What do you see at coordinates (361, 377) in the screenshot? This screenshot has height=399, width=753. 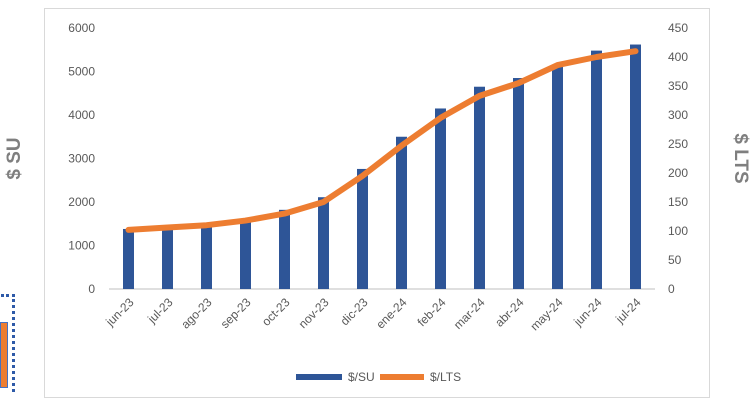 I see `legend-label-su: $/SU` at bounding box center [361, 377].